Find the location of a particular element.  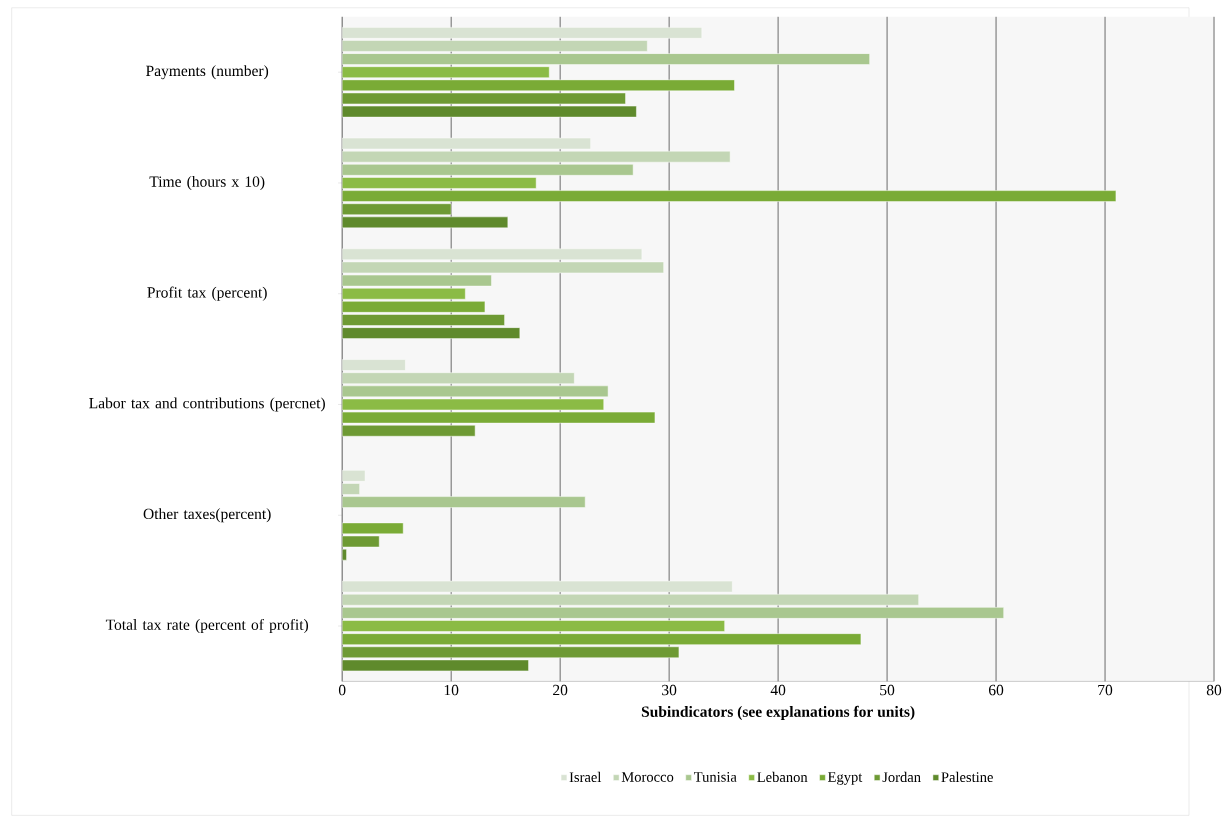

x-tick-label: 0 is located at coordinates (342, 690).